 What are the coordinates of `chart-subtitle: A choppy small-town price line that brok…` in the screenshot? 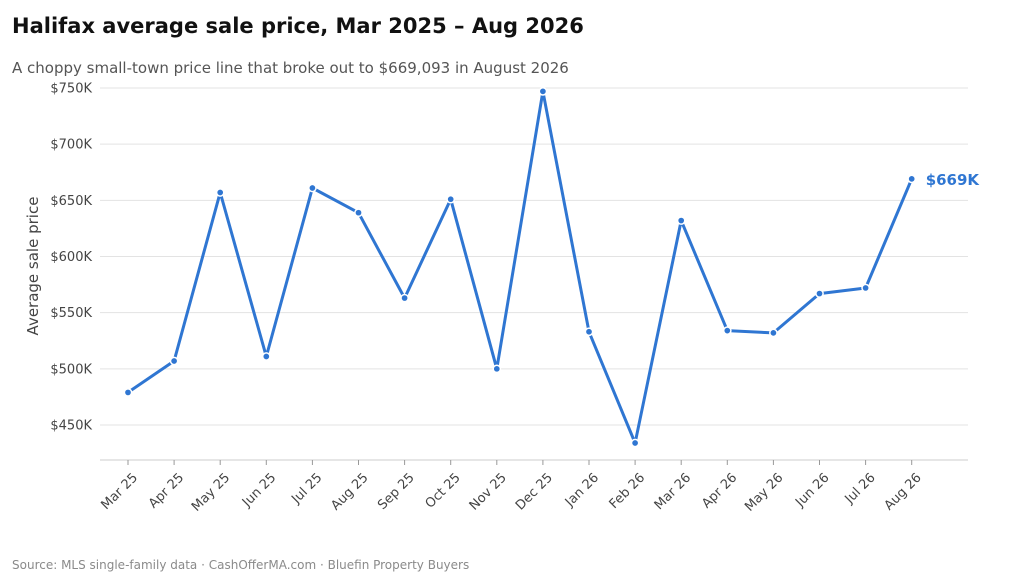 It's located at (290, 68).